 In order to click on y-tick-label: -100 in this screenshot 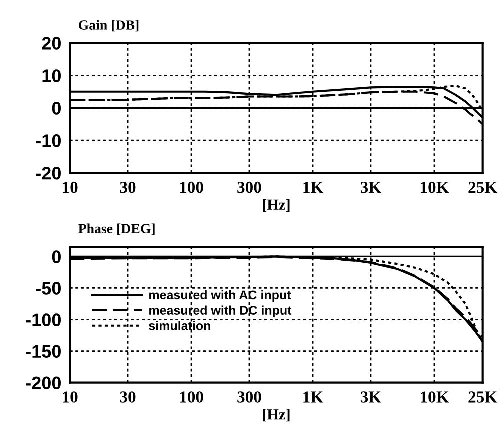, I will do `click(43, 320)`.